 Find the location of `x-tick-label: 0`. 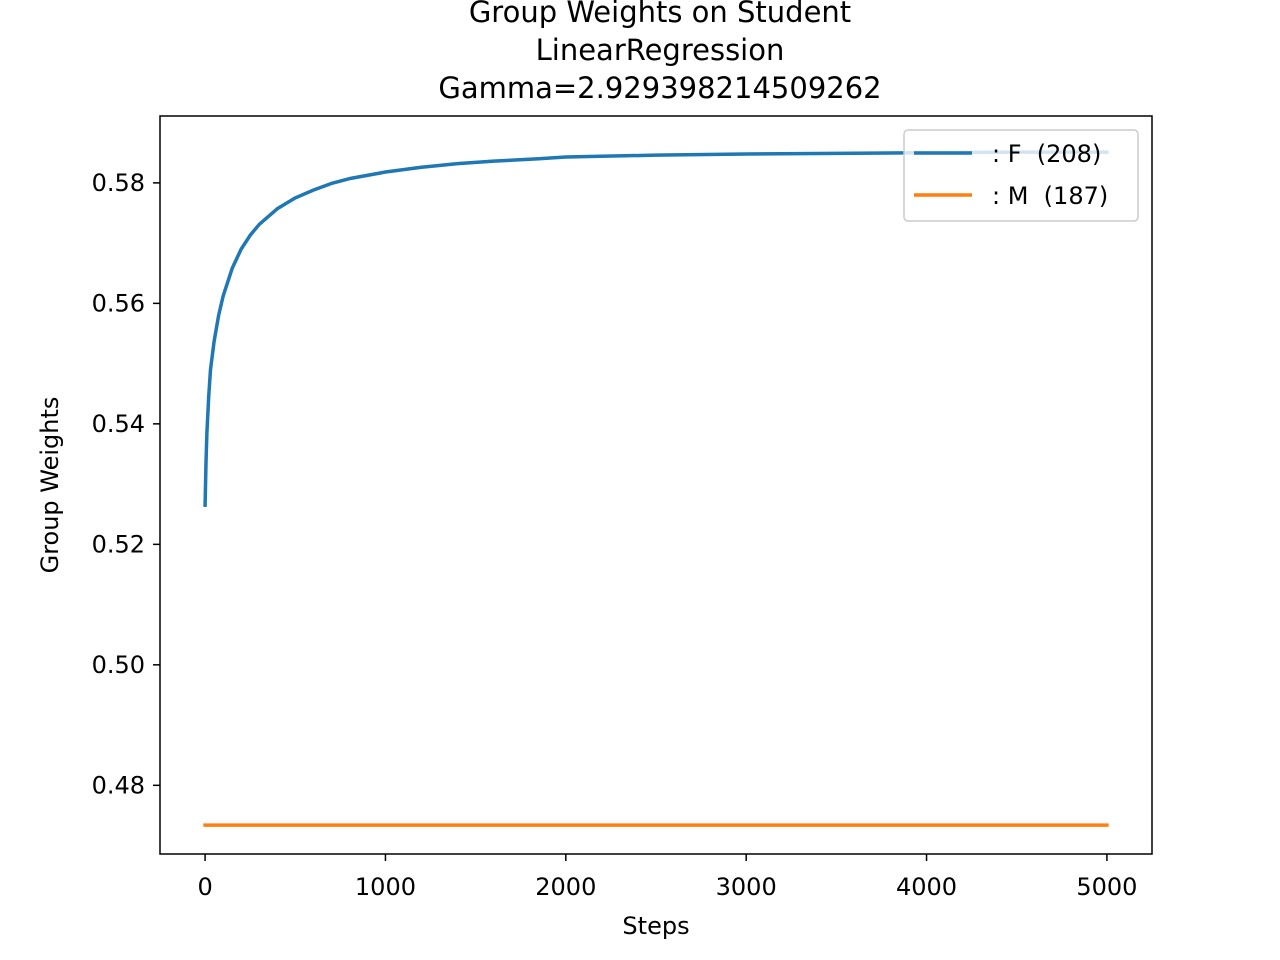

x-tick-label: 0 is located at coordinates (204, 887).